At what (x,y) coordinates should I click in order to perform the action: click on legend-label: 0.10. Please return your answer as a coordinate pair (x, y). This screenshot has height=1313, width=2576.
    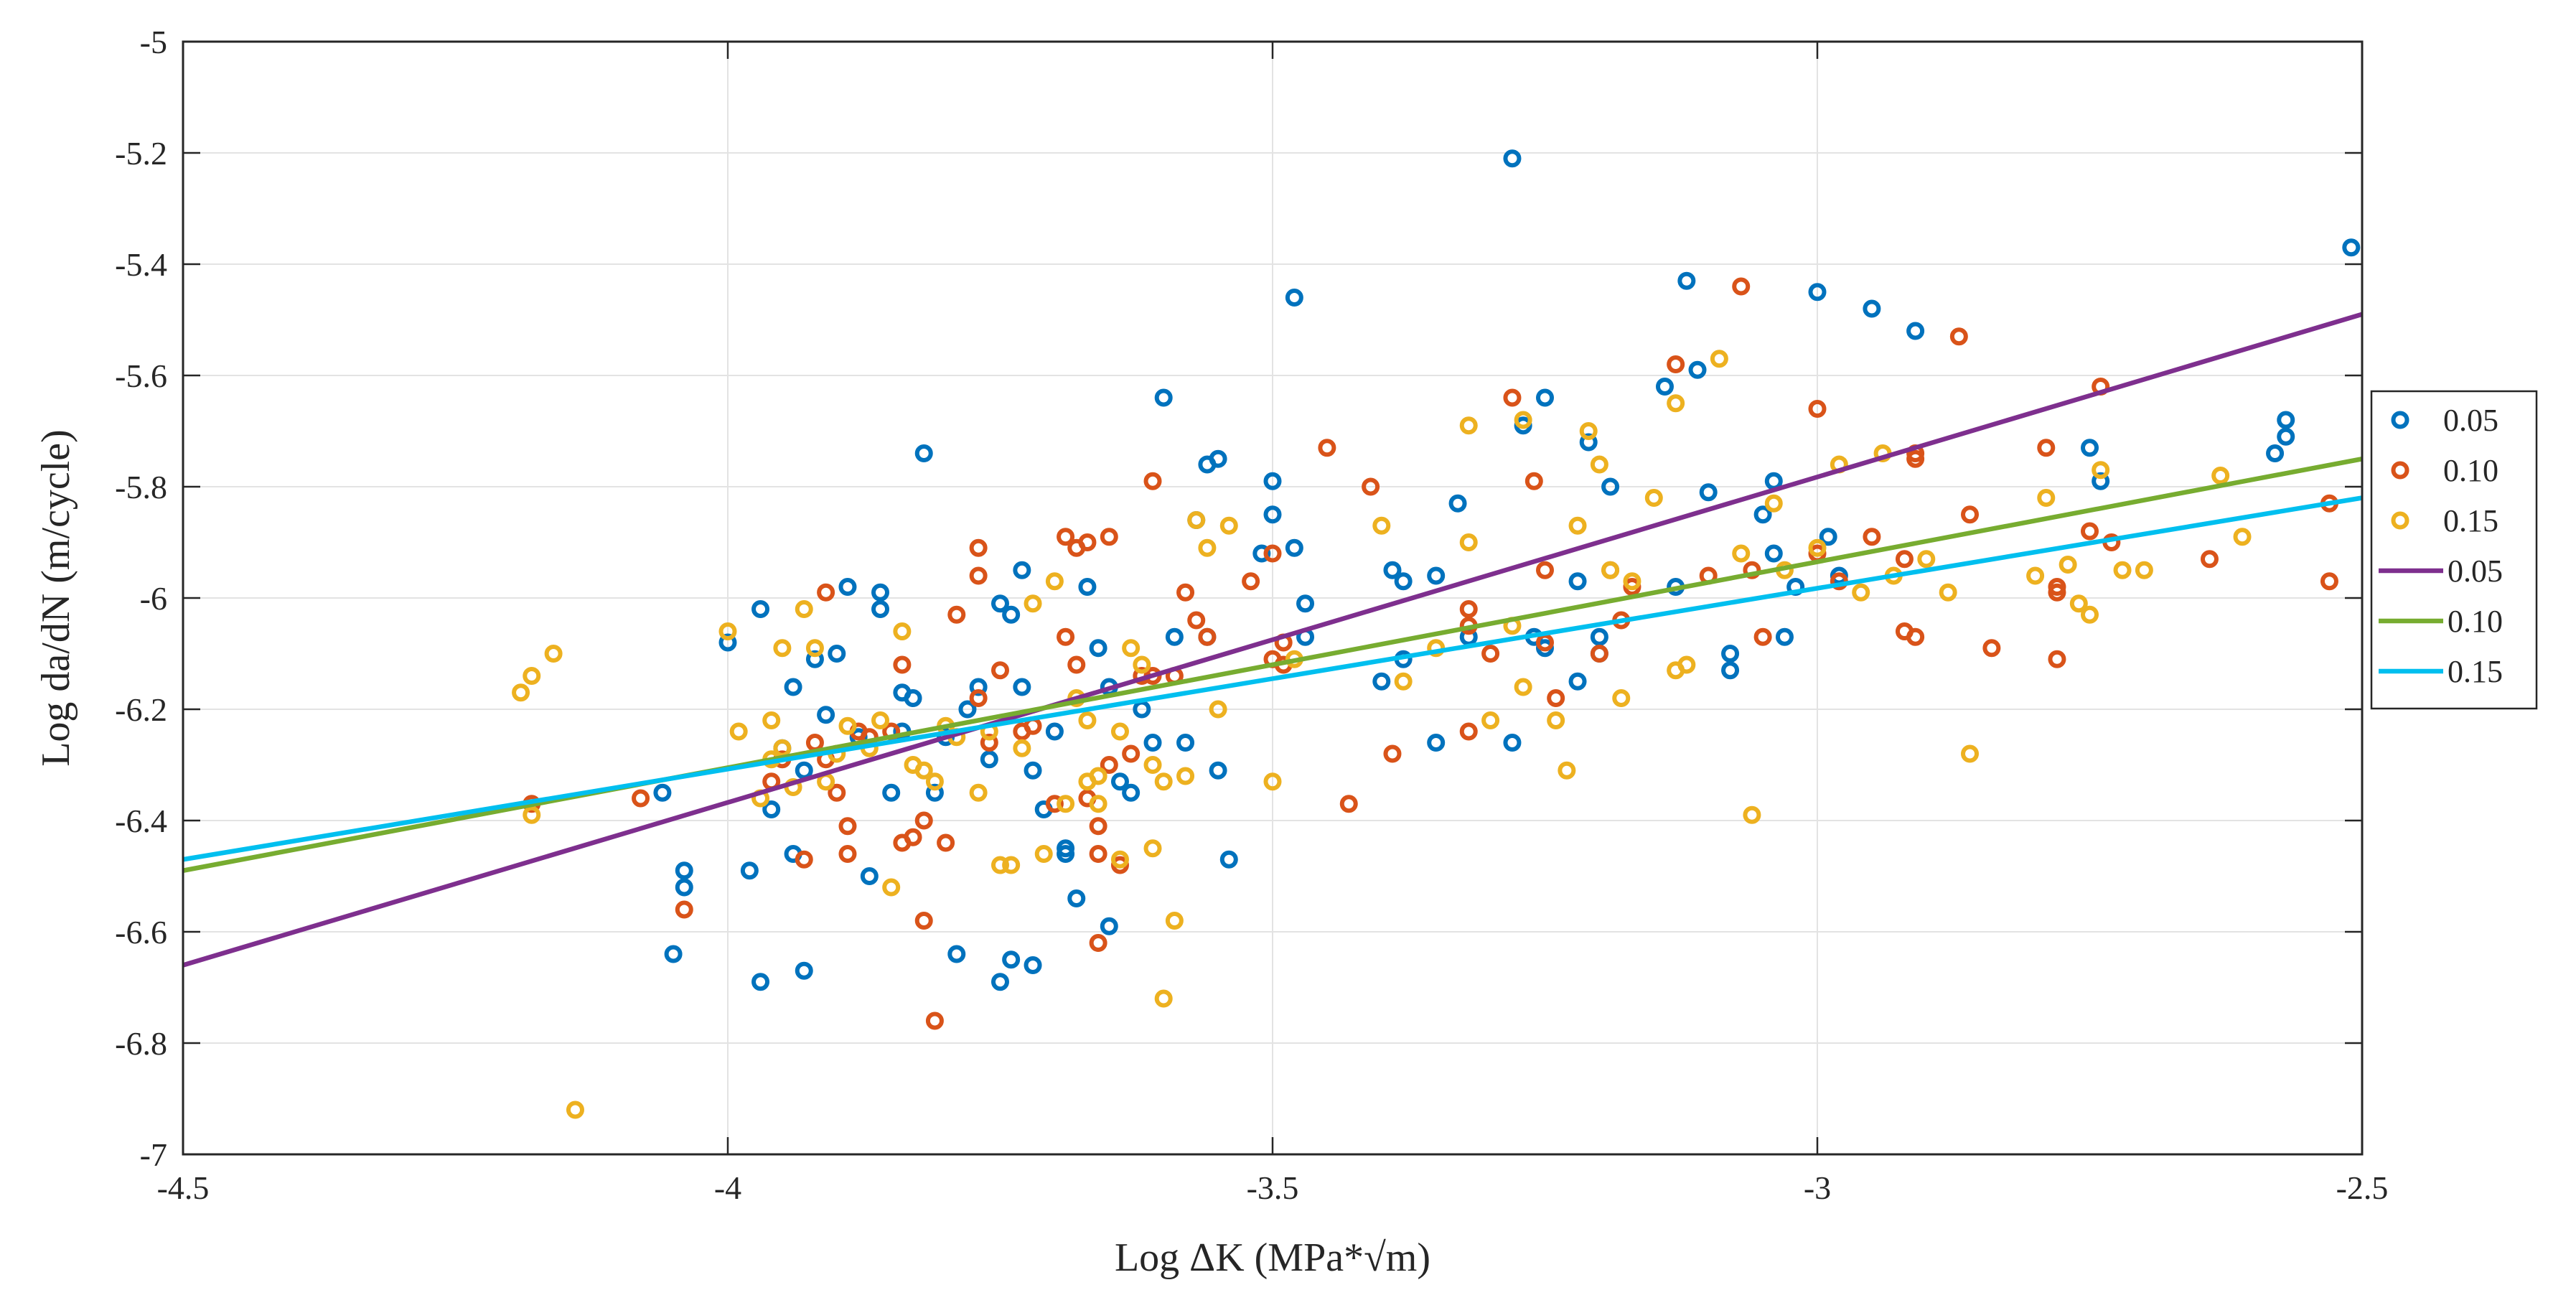
    Looking at the image, I should click on (2476, 621).